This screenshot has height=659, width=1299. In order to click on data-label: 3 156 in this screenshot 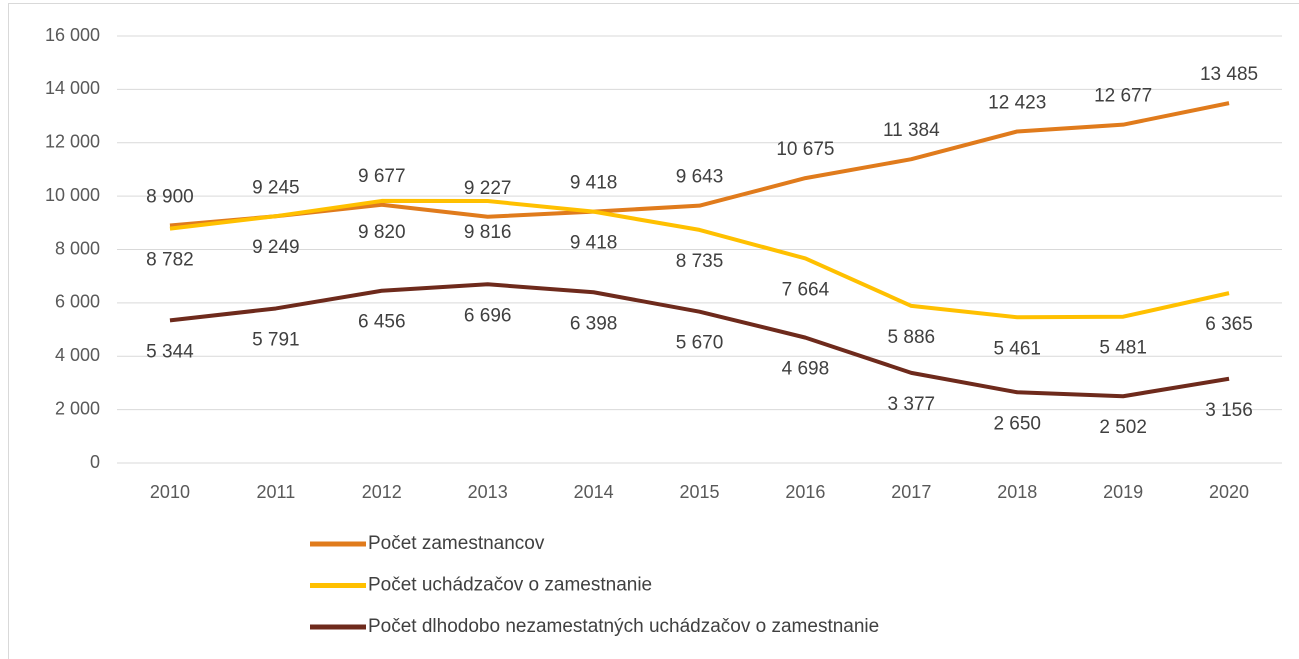, I will do `click(1229, 410)`.